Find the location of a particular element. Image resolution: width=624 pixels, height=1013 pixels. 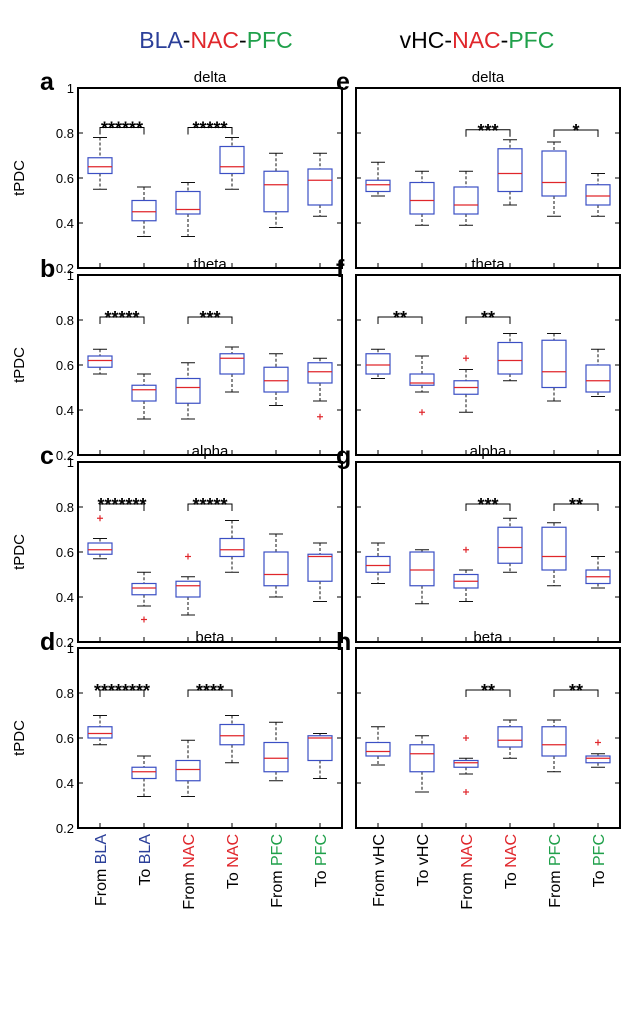

panel-a-sig-stars-1: ***** is located at coordinates (209, 129).